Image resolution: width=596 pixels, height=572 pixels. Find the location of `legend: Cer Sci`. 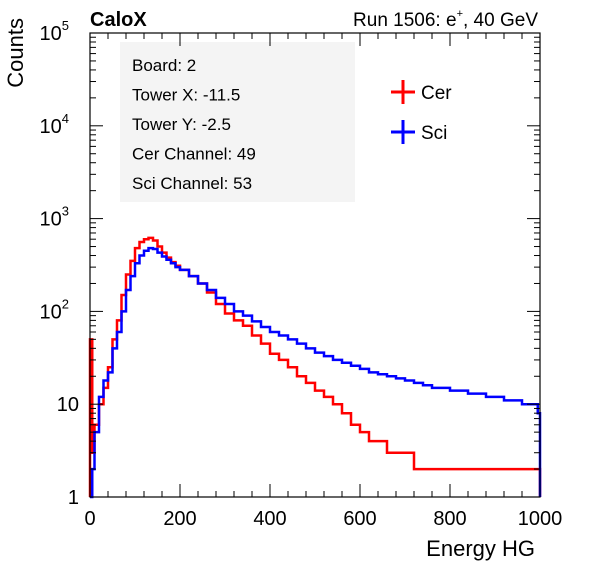

legend: Cer Sci is located at coordinates (421, 112).